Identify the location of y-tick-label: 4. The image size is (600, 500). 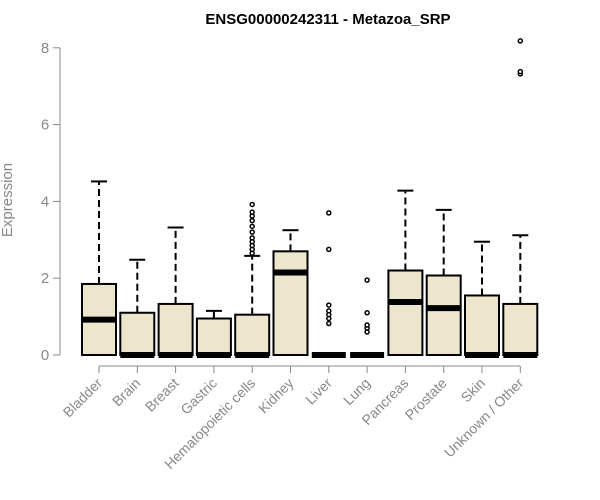
(45, 201).